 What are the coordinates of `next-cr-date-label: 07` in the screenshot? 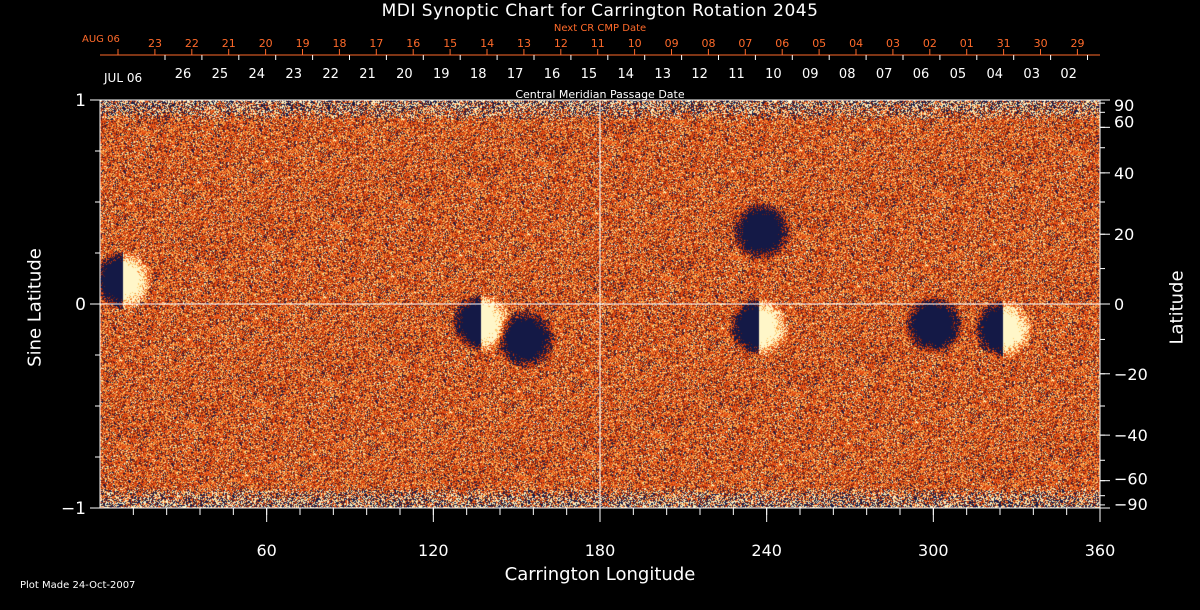 It's located at (745, 43).